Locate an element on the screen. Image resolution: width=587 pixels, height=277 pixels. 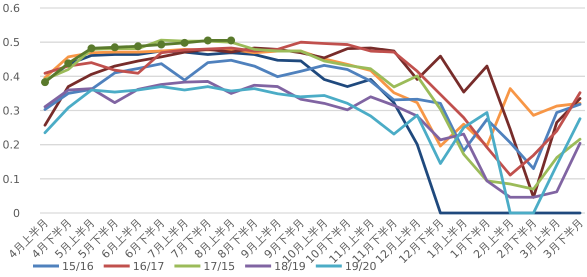
y-tick-label: 0.1 is located at coordinates (11, 179).